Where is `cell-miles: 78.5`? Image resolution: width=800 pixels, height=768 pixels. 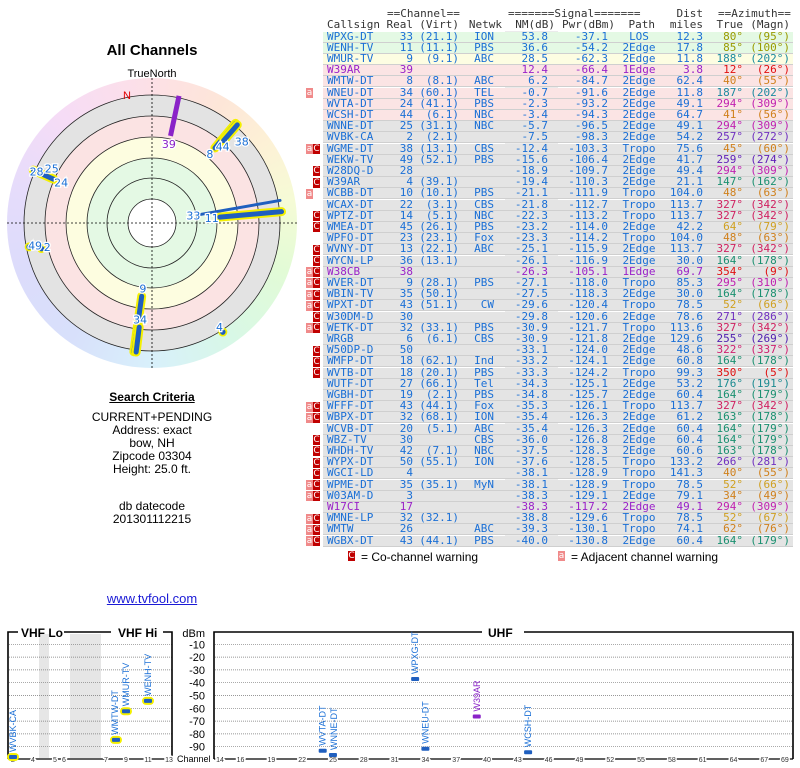
cell-miles: 78.5 is located at coordinates (690, 305).